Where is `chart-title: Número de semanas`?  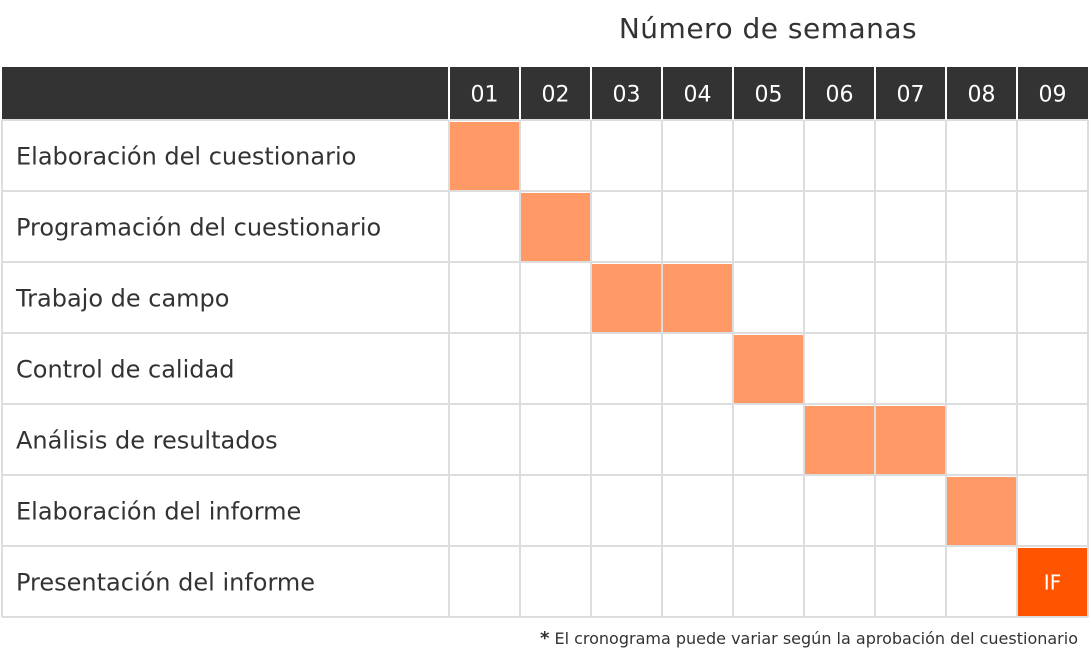
chart-title: Número de semanas is located at coordinates (768, 28).